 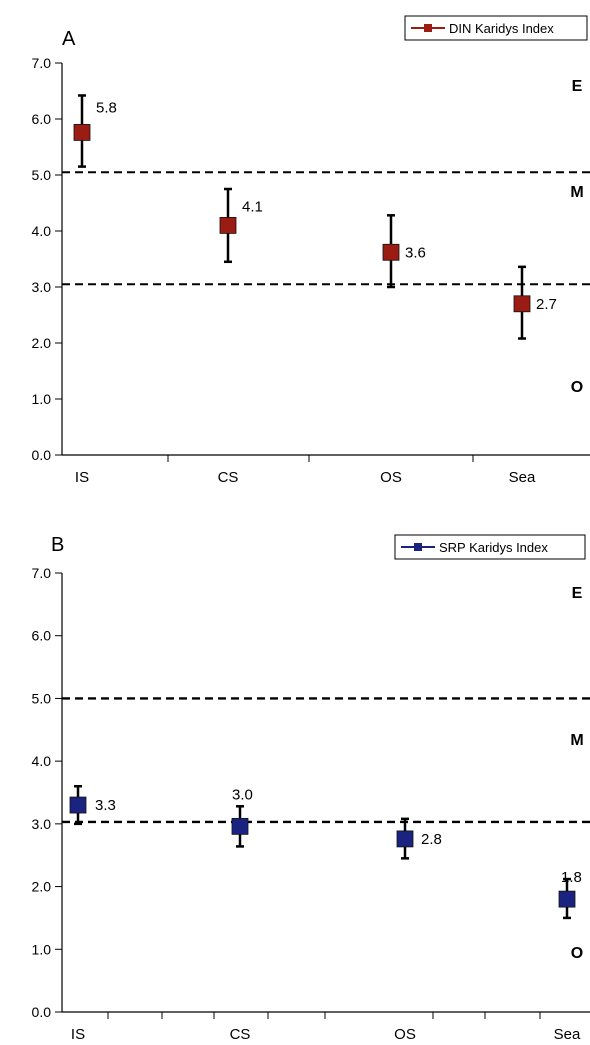 I want to click on legend-box, so click(x=490, y=547).